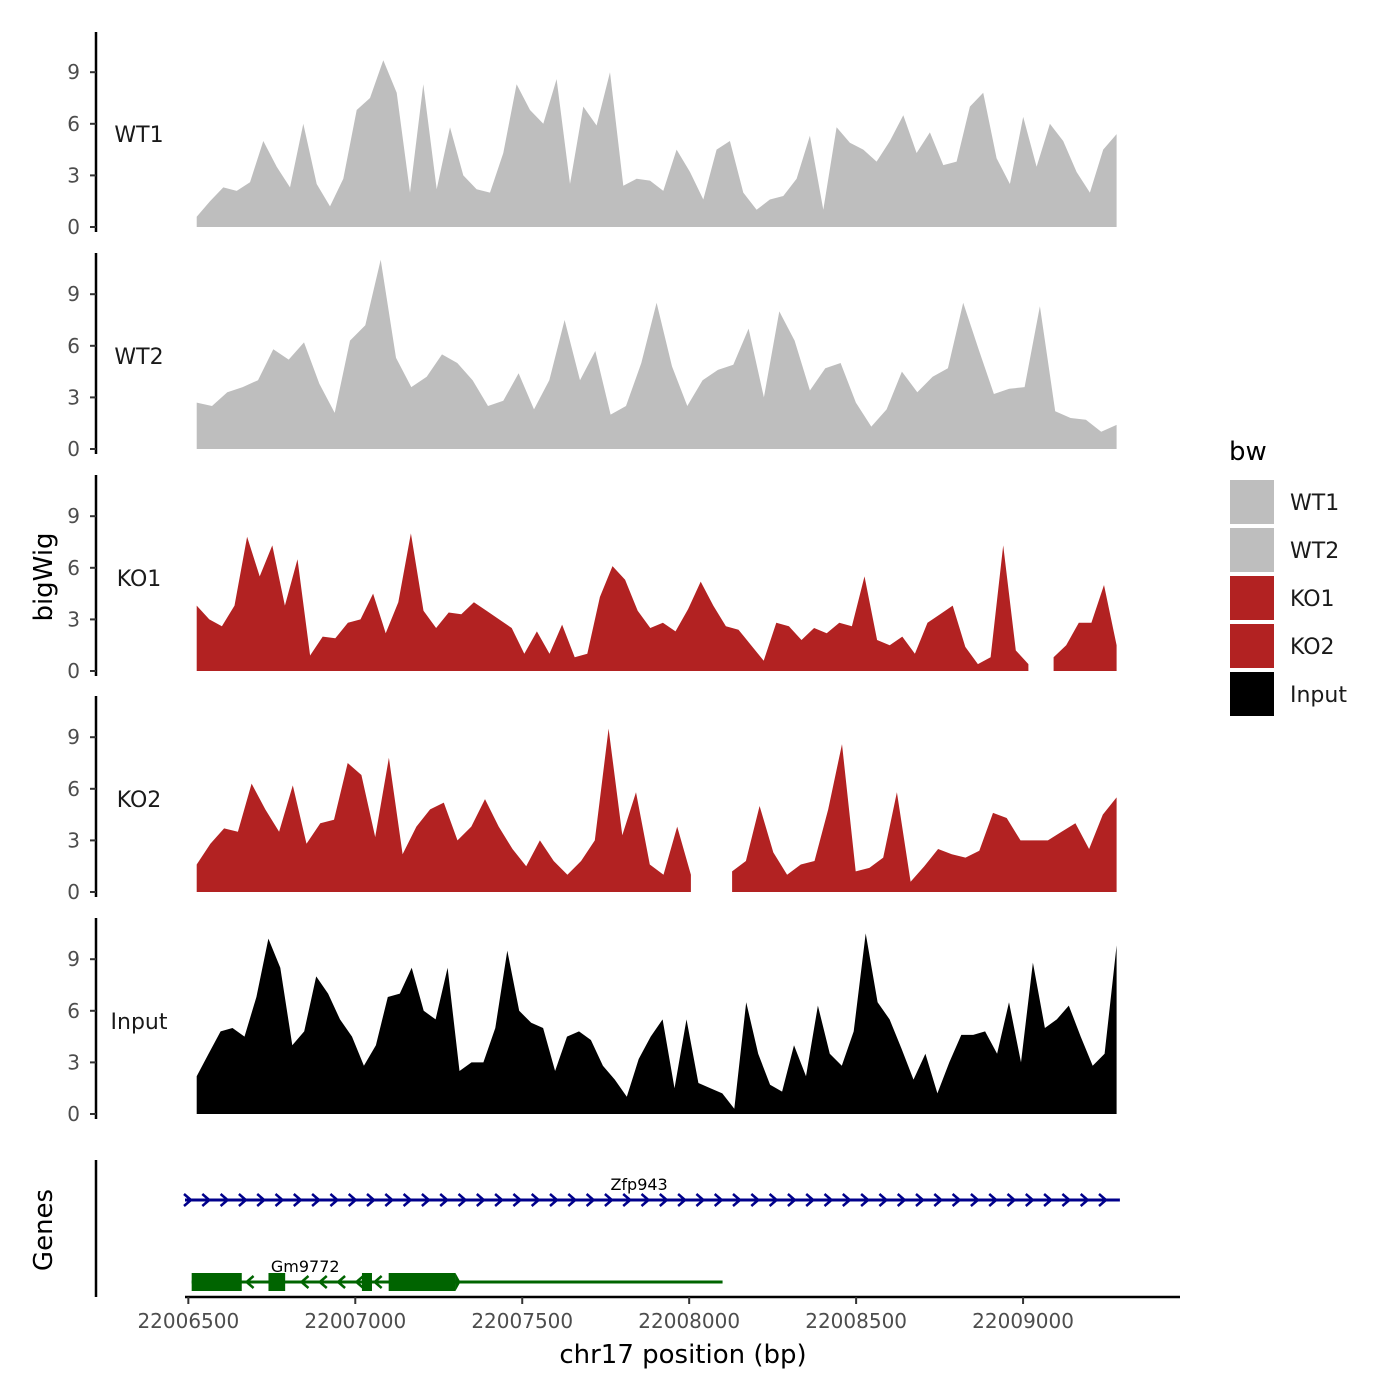  Describe the element at coordinates (1284, 550) in the screenshot. I see `legend-entry-wt2: WT2` at that location.